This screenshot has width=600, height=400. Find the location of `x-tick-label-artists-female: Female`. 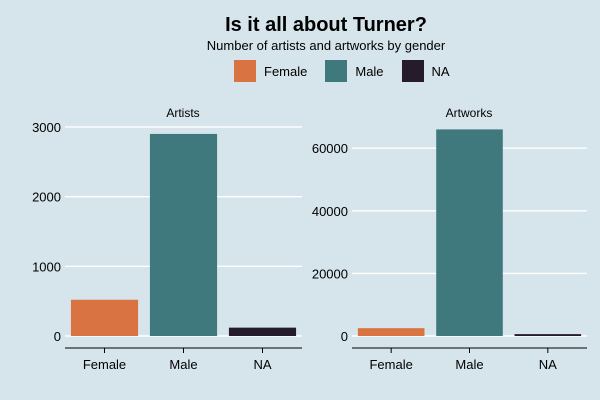

x-tick-label-artists-female: Female is located at coordinates (104, 364).